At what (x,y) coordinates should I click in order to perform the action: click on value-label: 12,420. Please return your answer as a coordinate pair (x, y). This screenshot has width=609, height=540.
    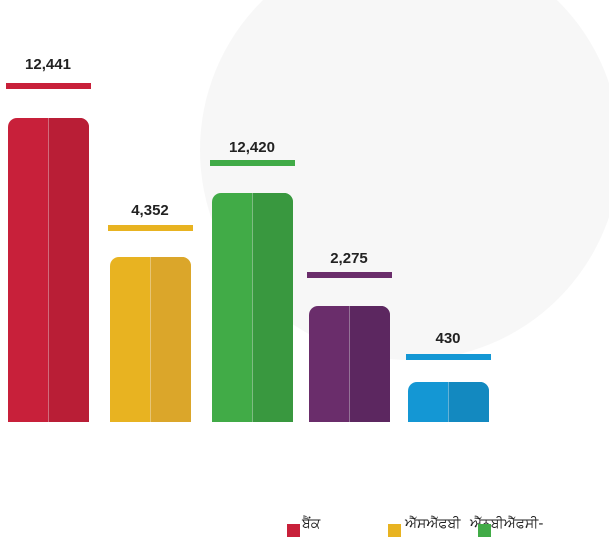
    Looking at the image, I should click on (252, 147).